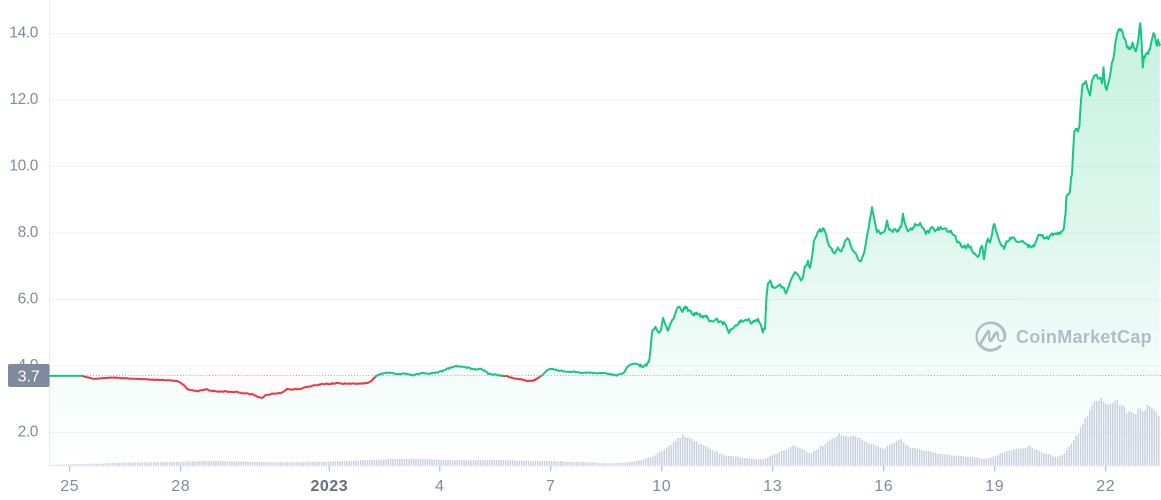  I want to click on svg-text: 28, so click(180, 486).